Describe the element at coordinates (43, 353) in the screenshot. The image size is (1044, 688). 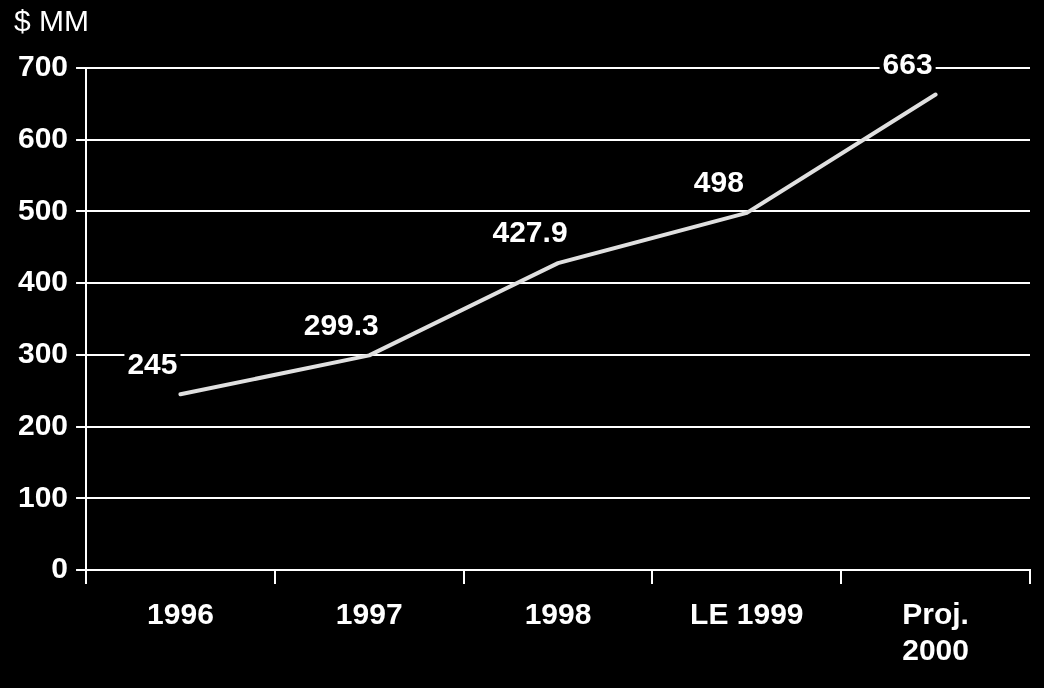
I see `y-tick-label: 300` at that location.